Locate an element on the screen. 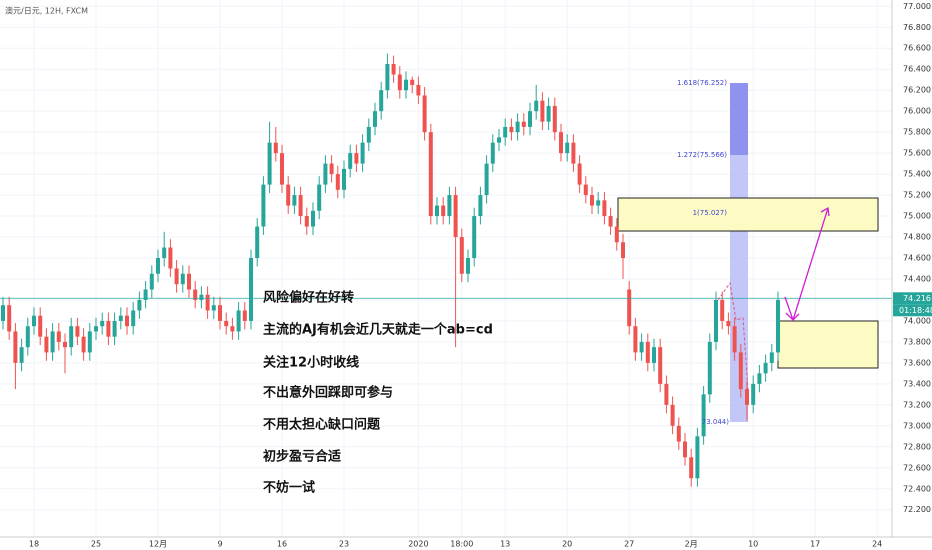 The image size is (932, 550). x-tick-label: 18:00 is located at coordinates (461, 544).